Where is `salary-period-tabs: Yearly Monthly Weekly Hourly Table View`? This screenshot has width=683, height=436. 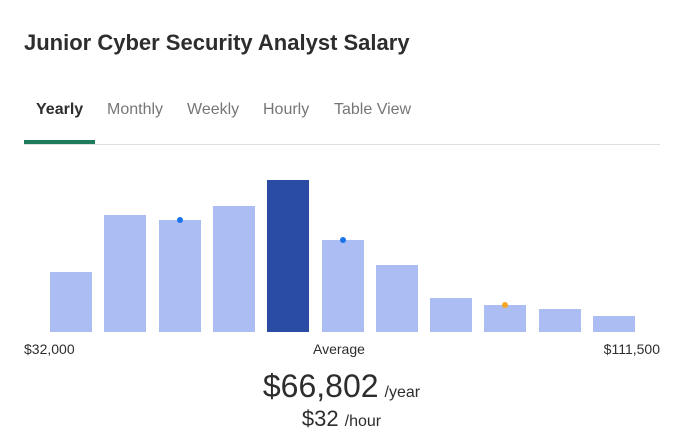
salary-period-tabs: Yearly Monthly Weekly Hourly Table View is located at coordinates (342, 120).